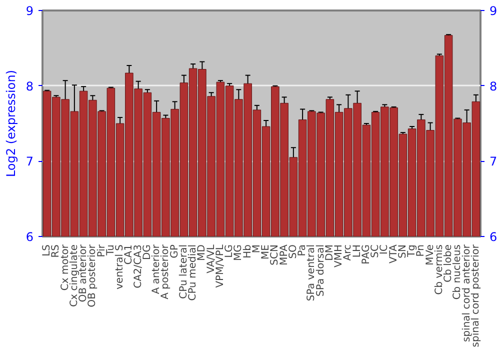 Image resolution: width=500 pixels, height=350 pixels. What do you see at coordinates (476, 296) in the screenshot?
I see `x-tick-label: spinal cord posterior` at bounding box center [476, 296].